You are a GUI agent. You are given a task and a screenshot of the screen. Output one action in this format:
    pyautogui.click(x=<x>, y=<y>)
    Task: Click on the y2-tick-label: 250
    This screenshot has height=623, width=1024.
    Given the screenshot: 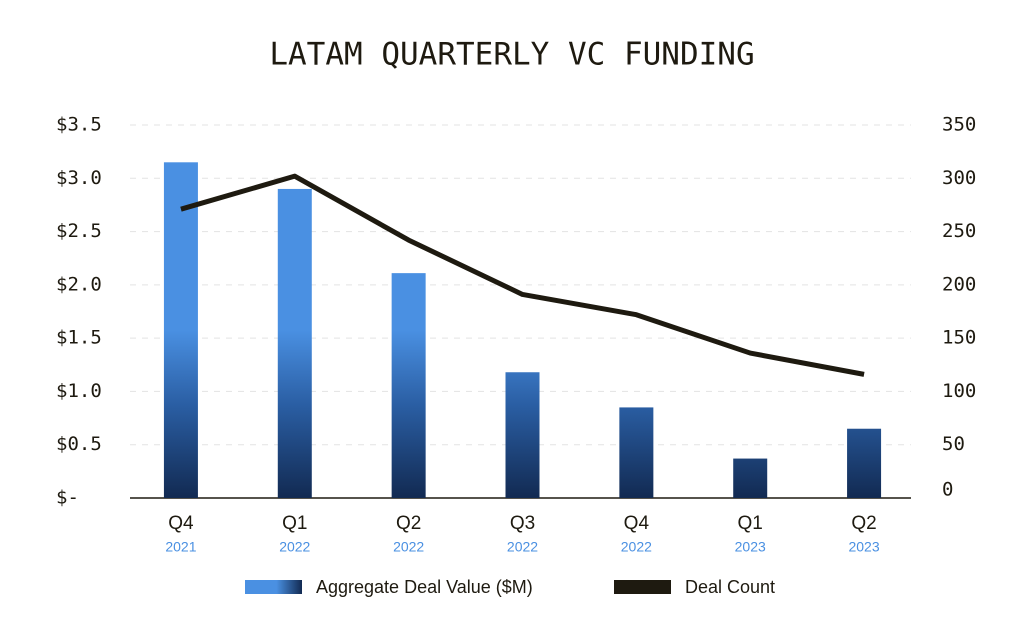 What is the action you would take?
    pyautogui.click(x=959, y=231)
    